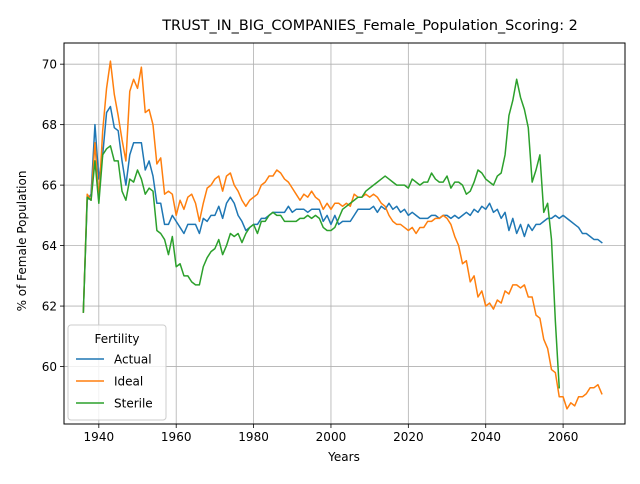 The height and width of the screenshot is (484, 640). Describe the element at coordinates (176, 437) in the screenshot. I see `x-tick-label: 1960` at that location.